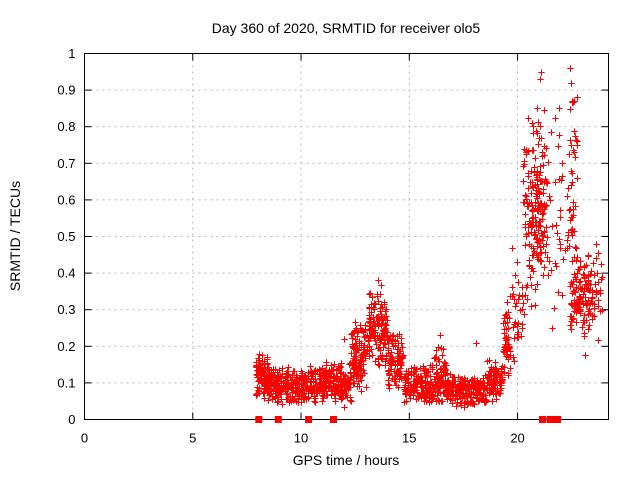 This screenshot has height=480, width=640. What do you see at coordinates (346, 460) in the screenshot?
I see `x-axis-label: GPS time / hours` at bounding box center [346, 460].